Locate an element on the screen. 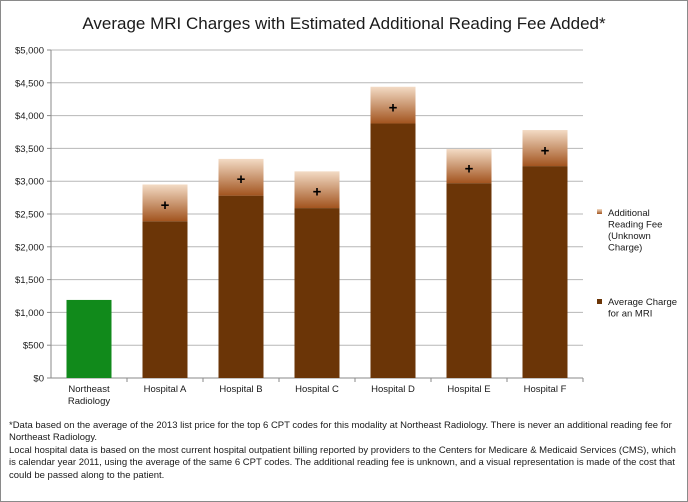 Image resolution: width=688 pixels, height=502 pixels. x-category-label: Hospital B is located at coordinates (240, 389).